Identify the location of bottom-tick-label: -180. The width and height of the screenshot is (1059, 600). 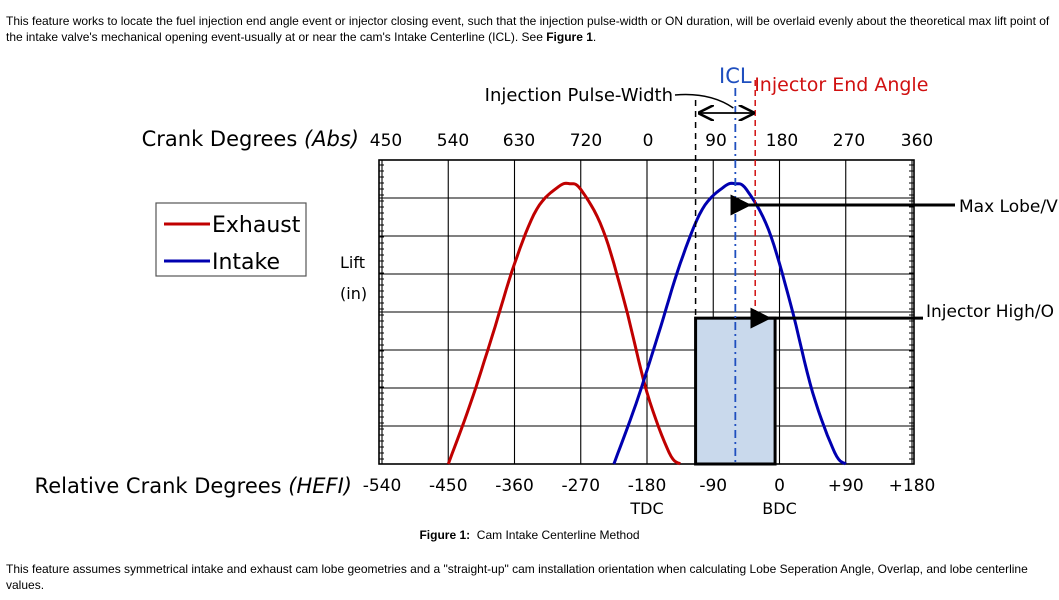
(647, 486).